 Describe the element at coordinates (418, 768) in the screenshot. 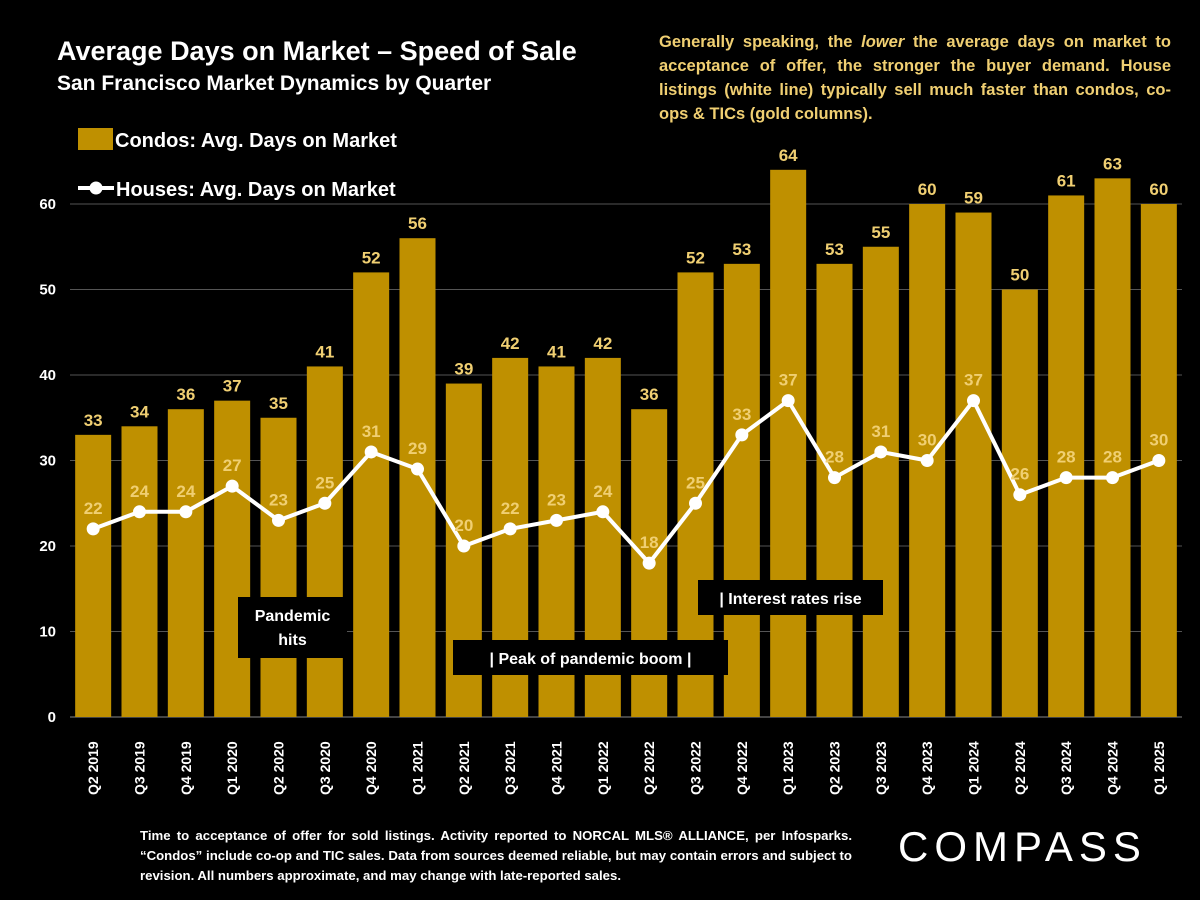

I see `x-tick-label: Q1 2021` at that location.